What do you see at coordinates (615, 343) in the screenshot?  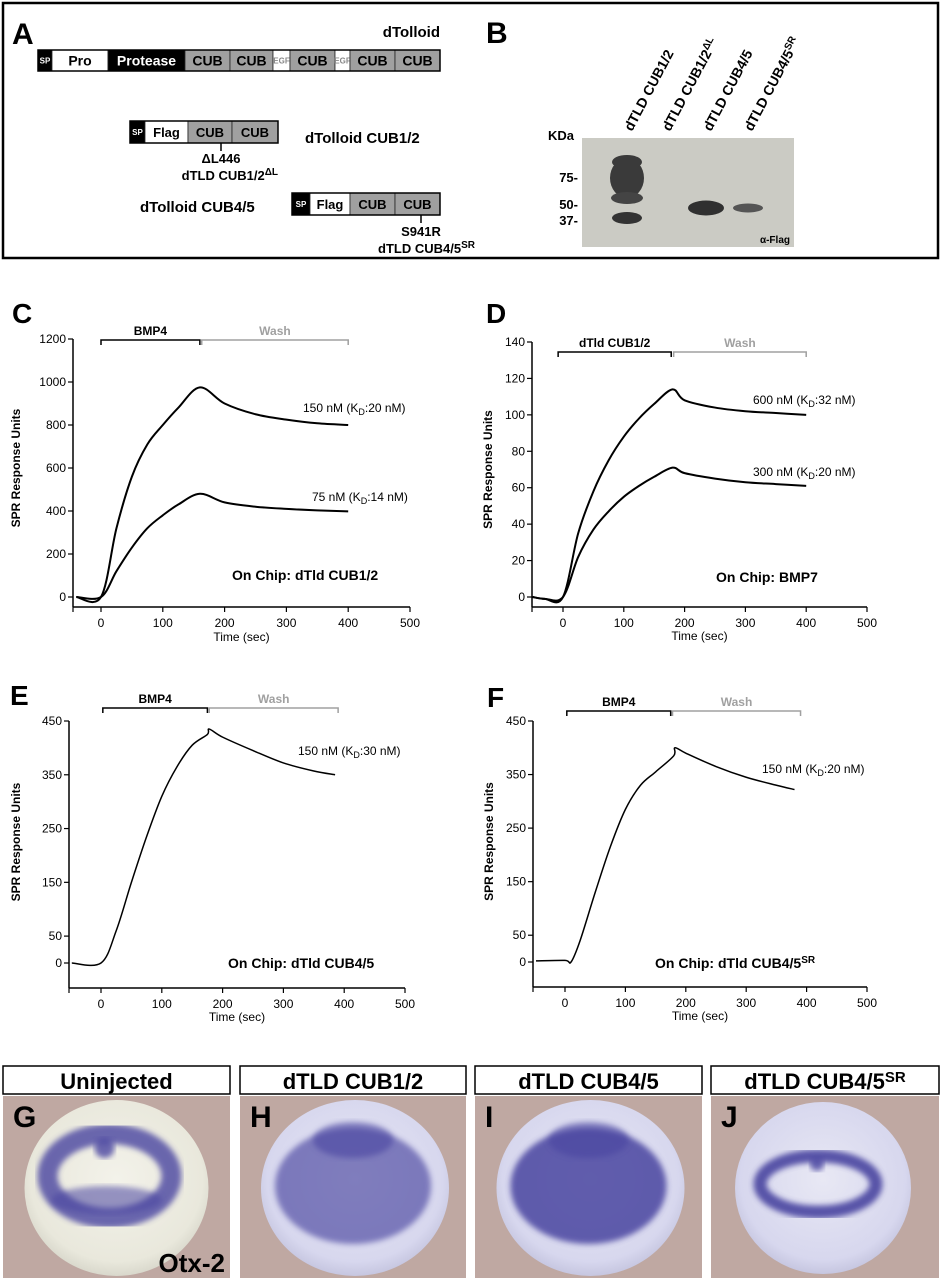 I see `injection-label: dTld CUB1/2` at bounding box center [615, 343].